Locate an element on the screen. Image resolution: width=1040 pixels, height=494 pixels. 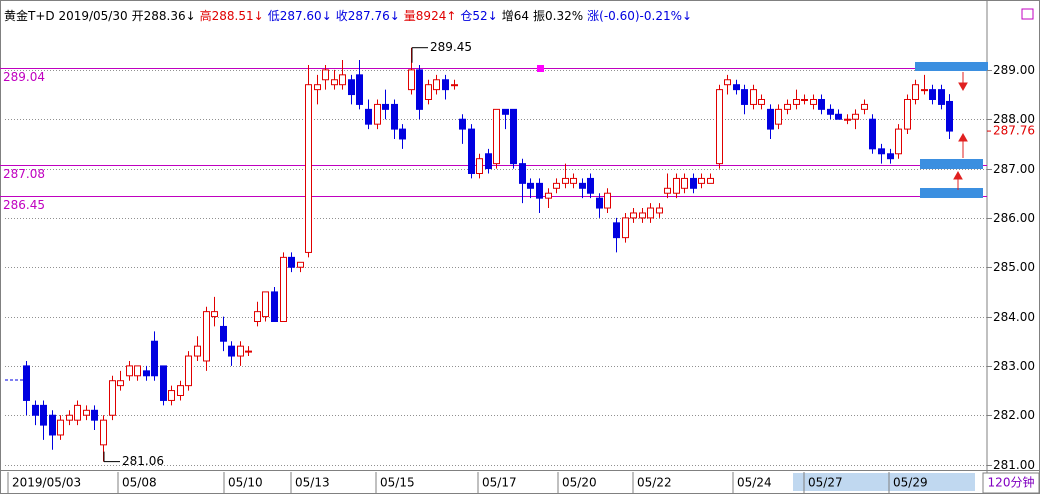
hline-label: 289.04 is located at coordinates (24, 77).